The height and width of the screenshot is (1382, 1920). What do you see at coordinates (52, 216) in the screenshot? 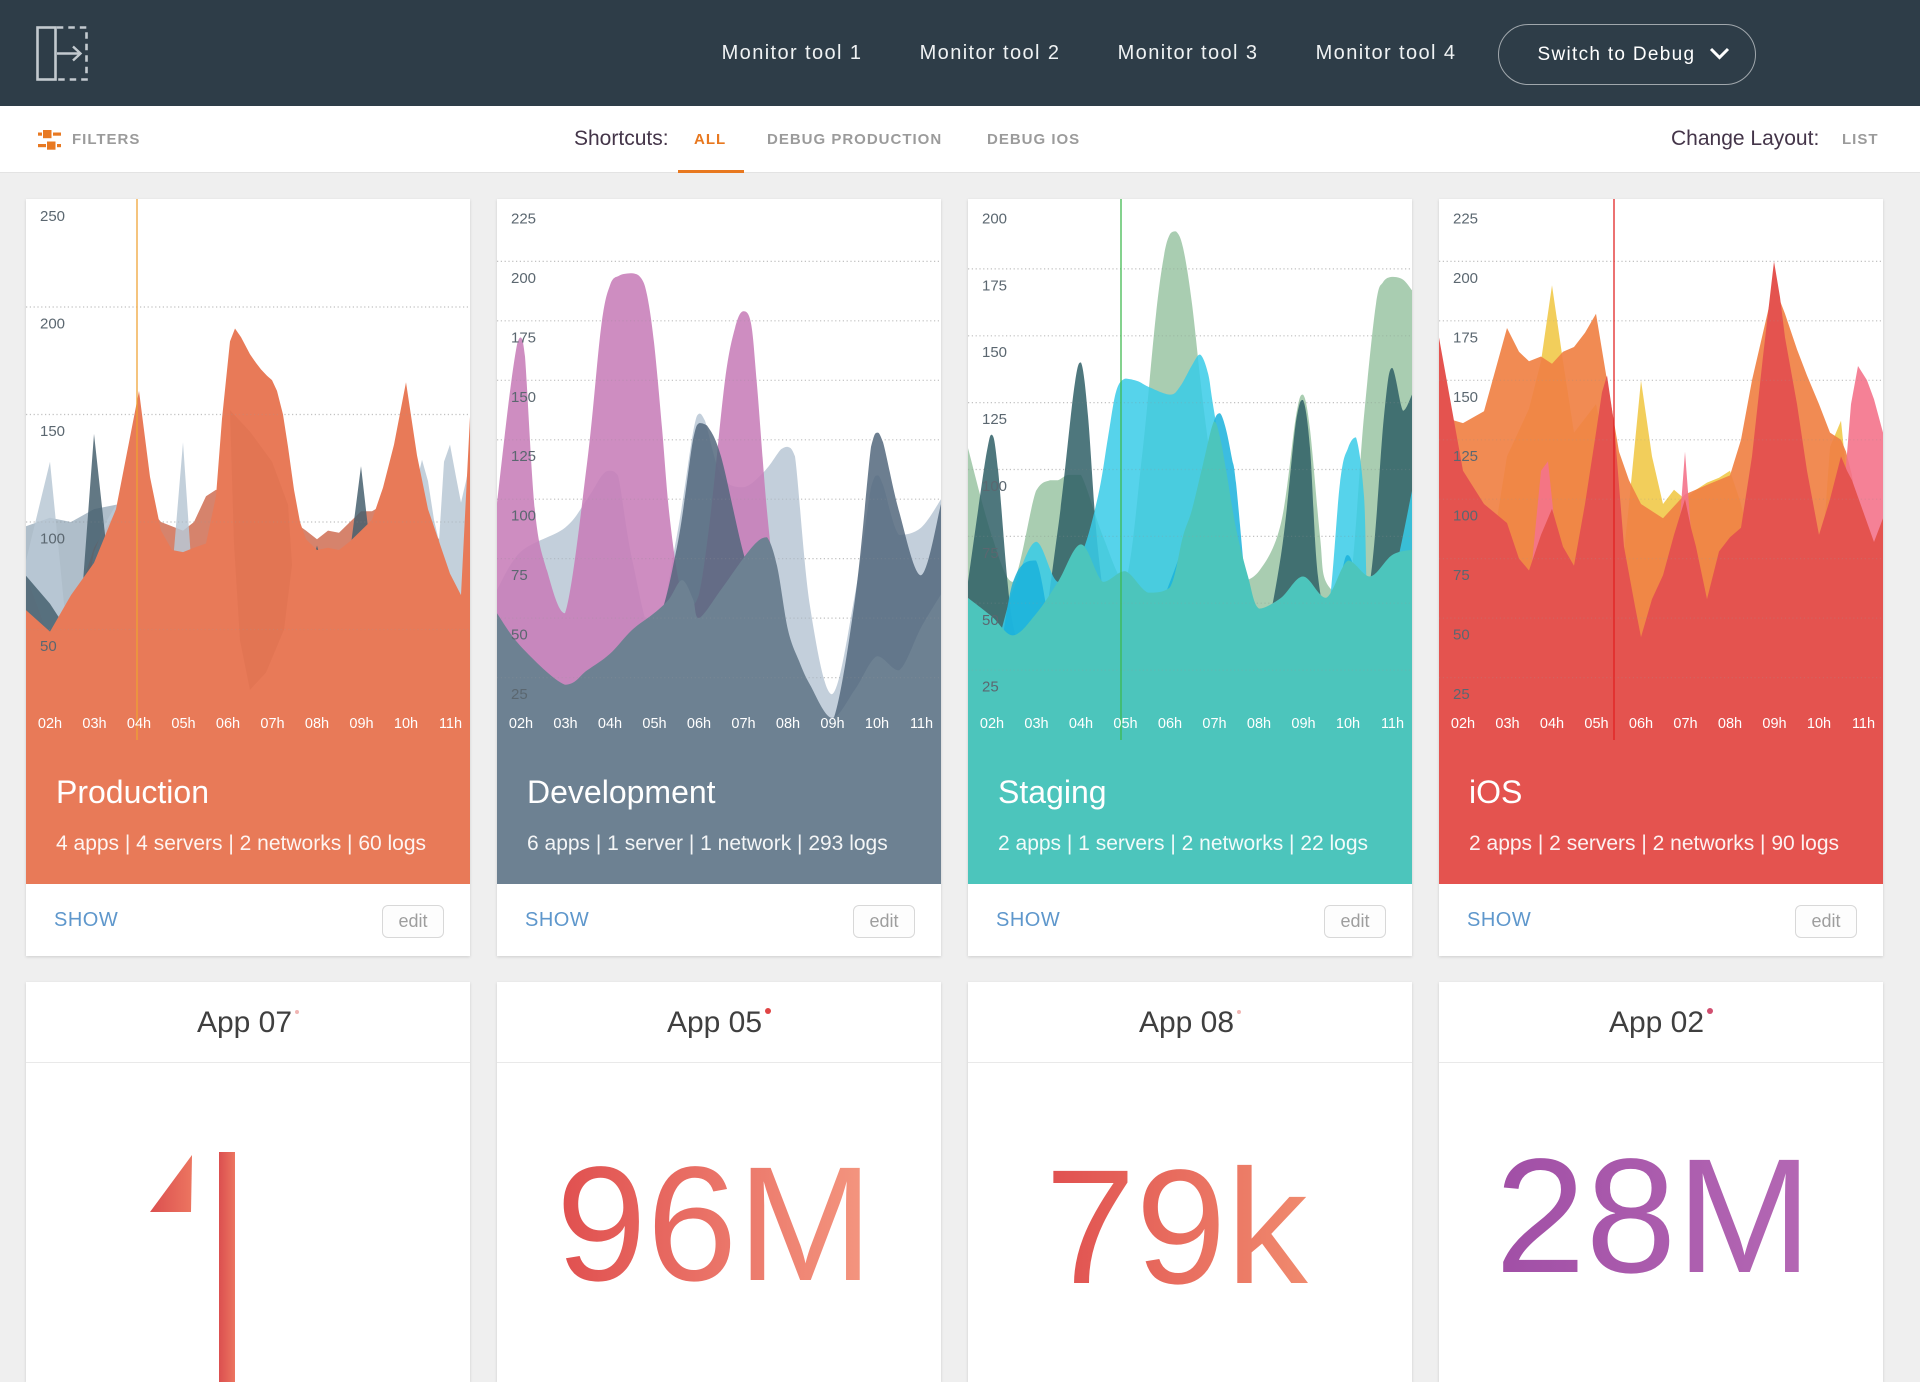
I see `svg-text: 250` at bounding box center [52, 216].